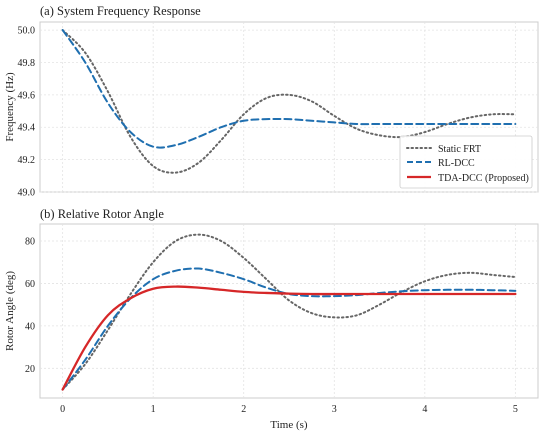 This screenshot has width=550, height=438. What do you see at coordinates (10, 311) in the screenshot?
I see `panel-b-ylabel: Rotor Angle (deg)` at bounding box center [10, 311].